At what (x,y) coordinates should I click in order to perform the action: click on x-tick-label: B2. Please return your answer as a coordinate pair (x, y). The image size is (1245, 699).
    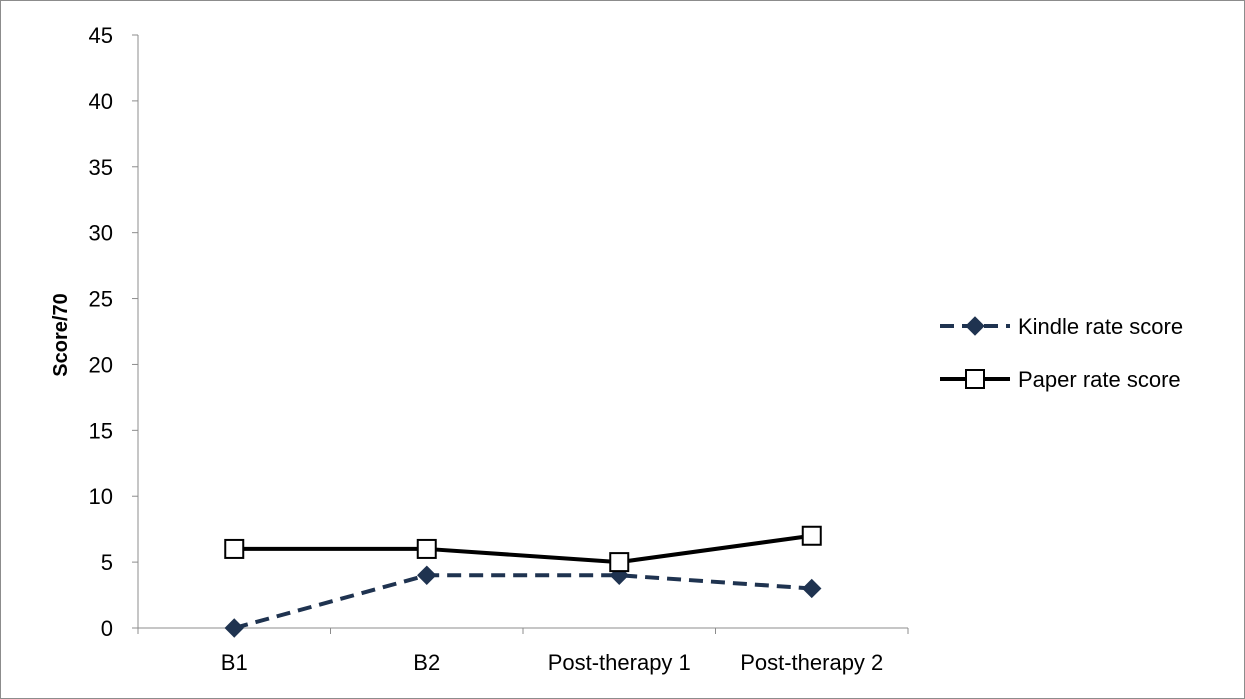
    Looking at the image, I should click on (426, 662).